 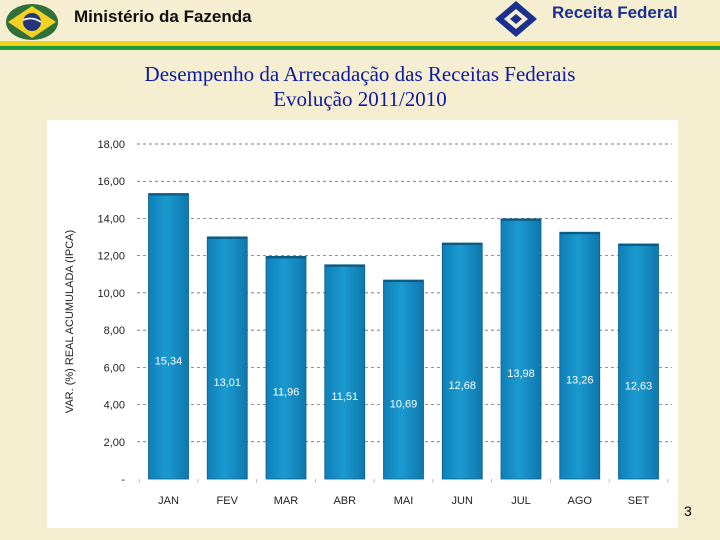 I want to click on x-tick-label: MAR, so click(x=286, y=501).